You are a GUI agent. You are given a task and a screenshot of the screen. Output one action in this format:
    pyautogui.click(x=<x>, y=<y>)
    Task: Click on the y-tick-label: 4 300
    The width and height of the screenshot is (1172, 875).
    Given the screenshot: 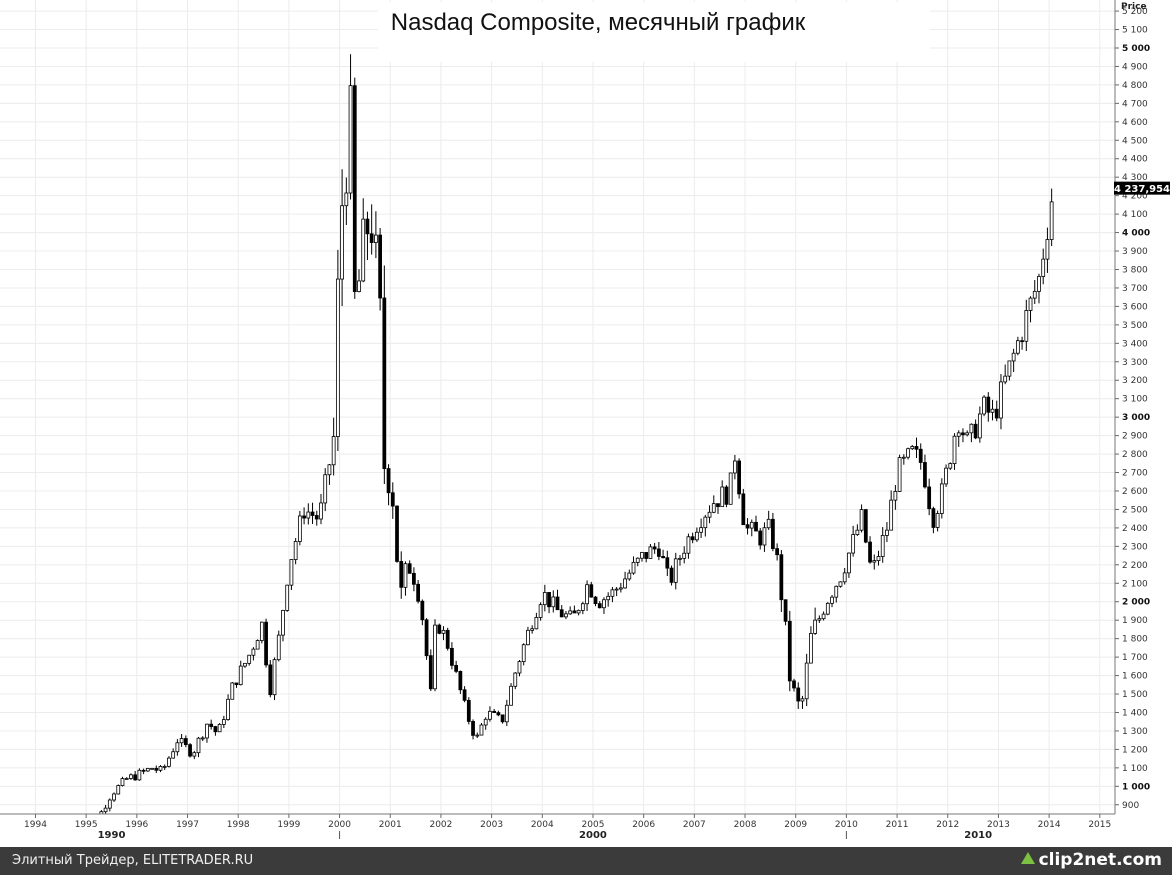 What is the action you would take?
    pyautogui.click(x=1135, y=178)
    